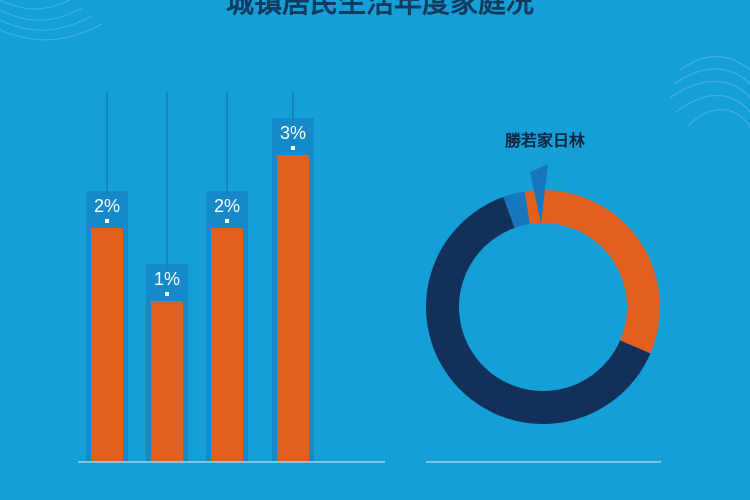 The image size is (750, 500). What do you see at coordinates (167, 279) in the screenshot?
I see `bar-data-label: 1%` at bounding box center [167, 279].